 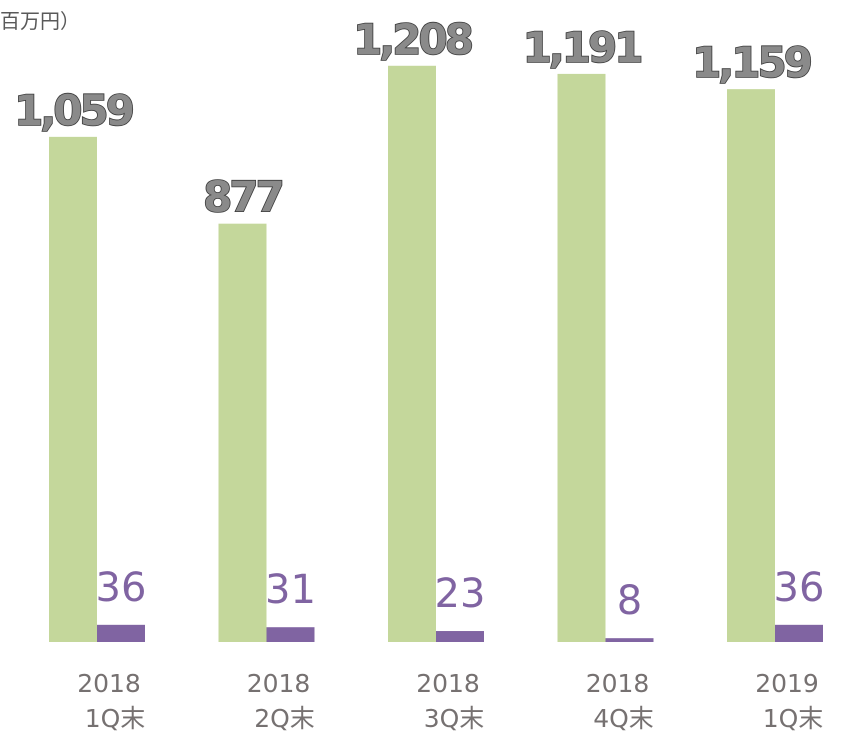 I want to click on data-label: 23, so click(x=460, y=594).